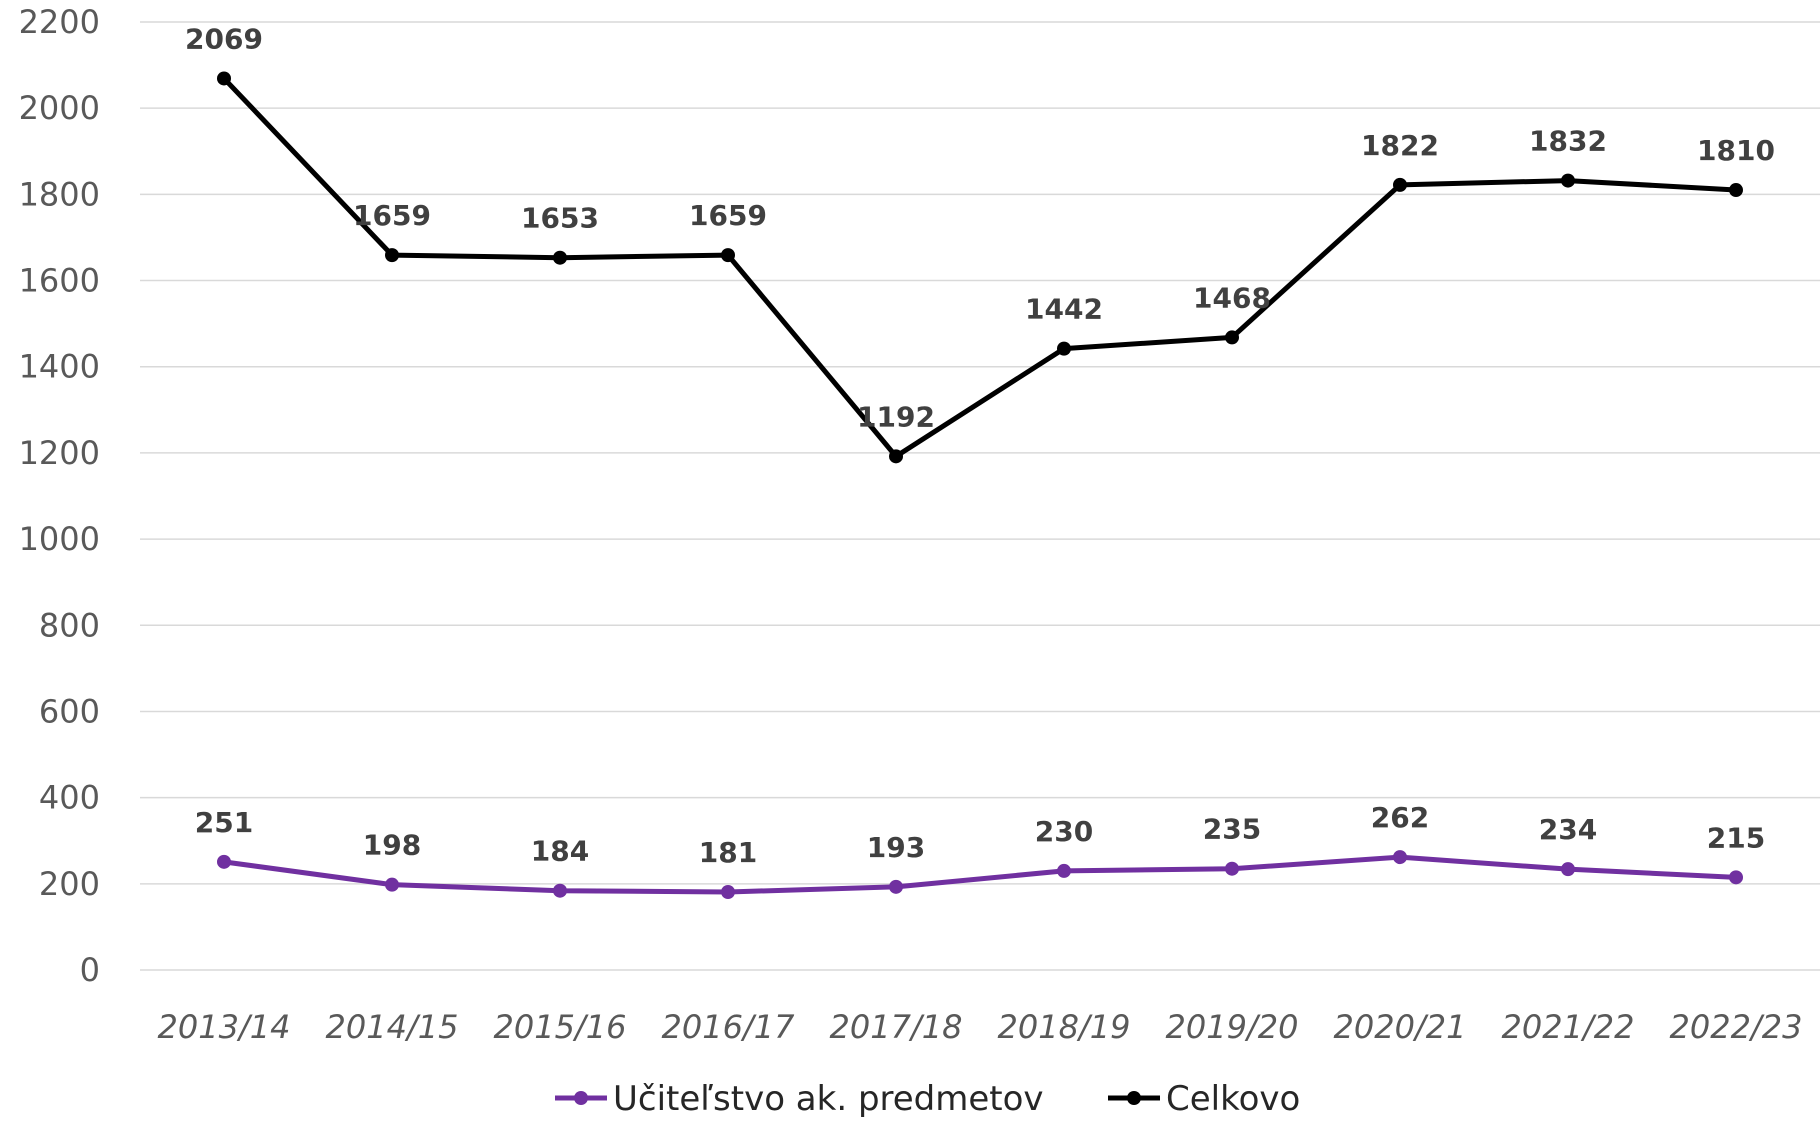 This screenshot has height=1121, width=1820. I want to click on series-line, so click(980, 874).